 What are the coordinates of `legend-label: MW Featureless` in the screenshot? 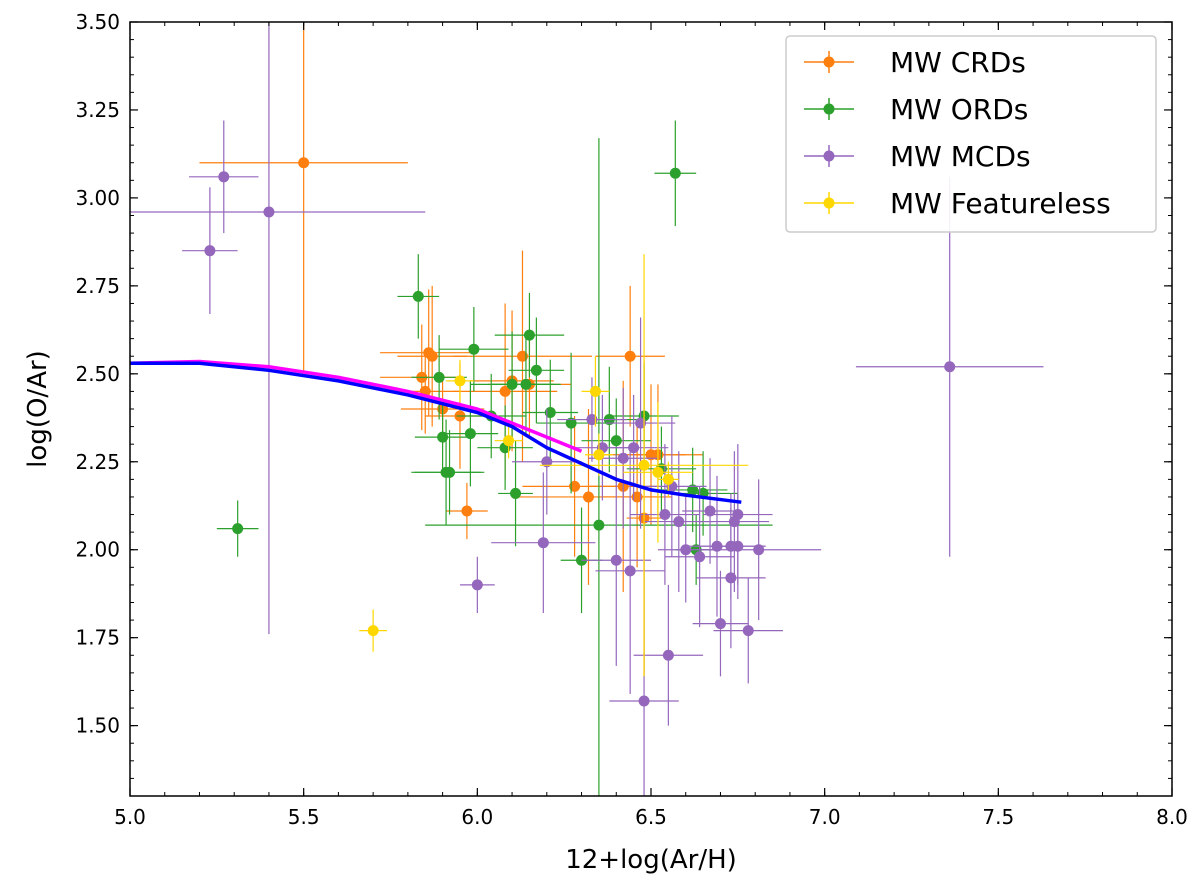 It's located at (1000, 203).